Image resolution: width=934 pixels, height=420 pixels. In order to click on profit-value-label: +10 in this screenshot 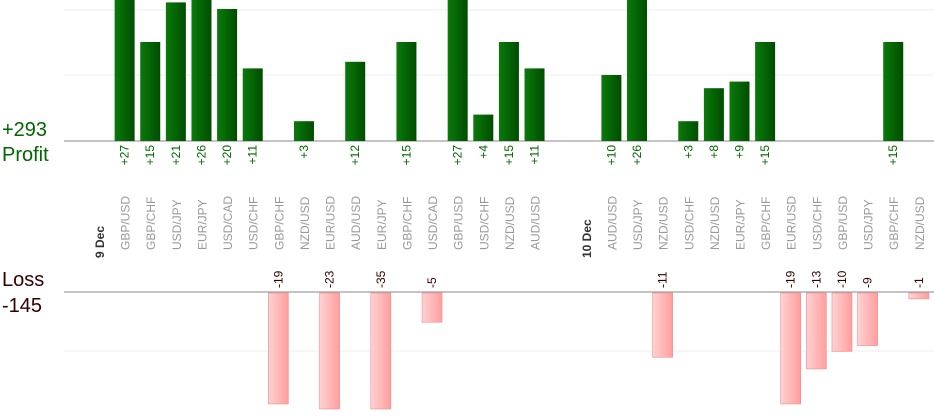, I will do `click(611, 155)`.